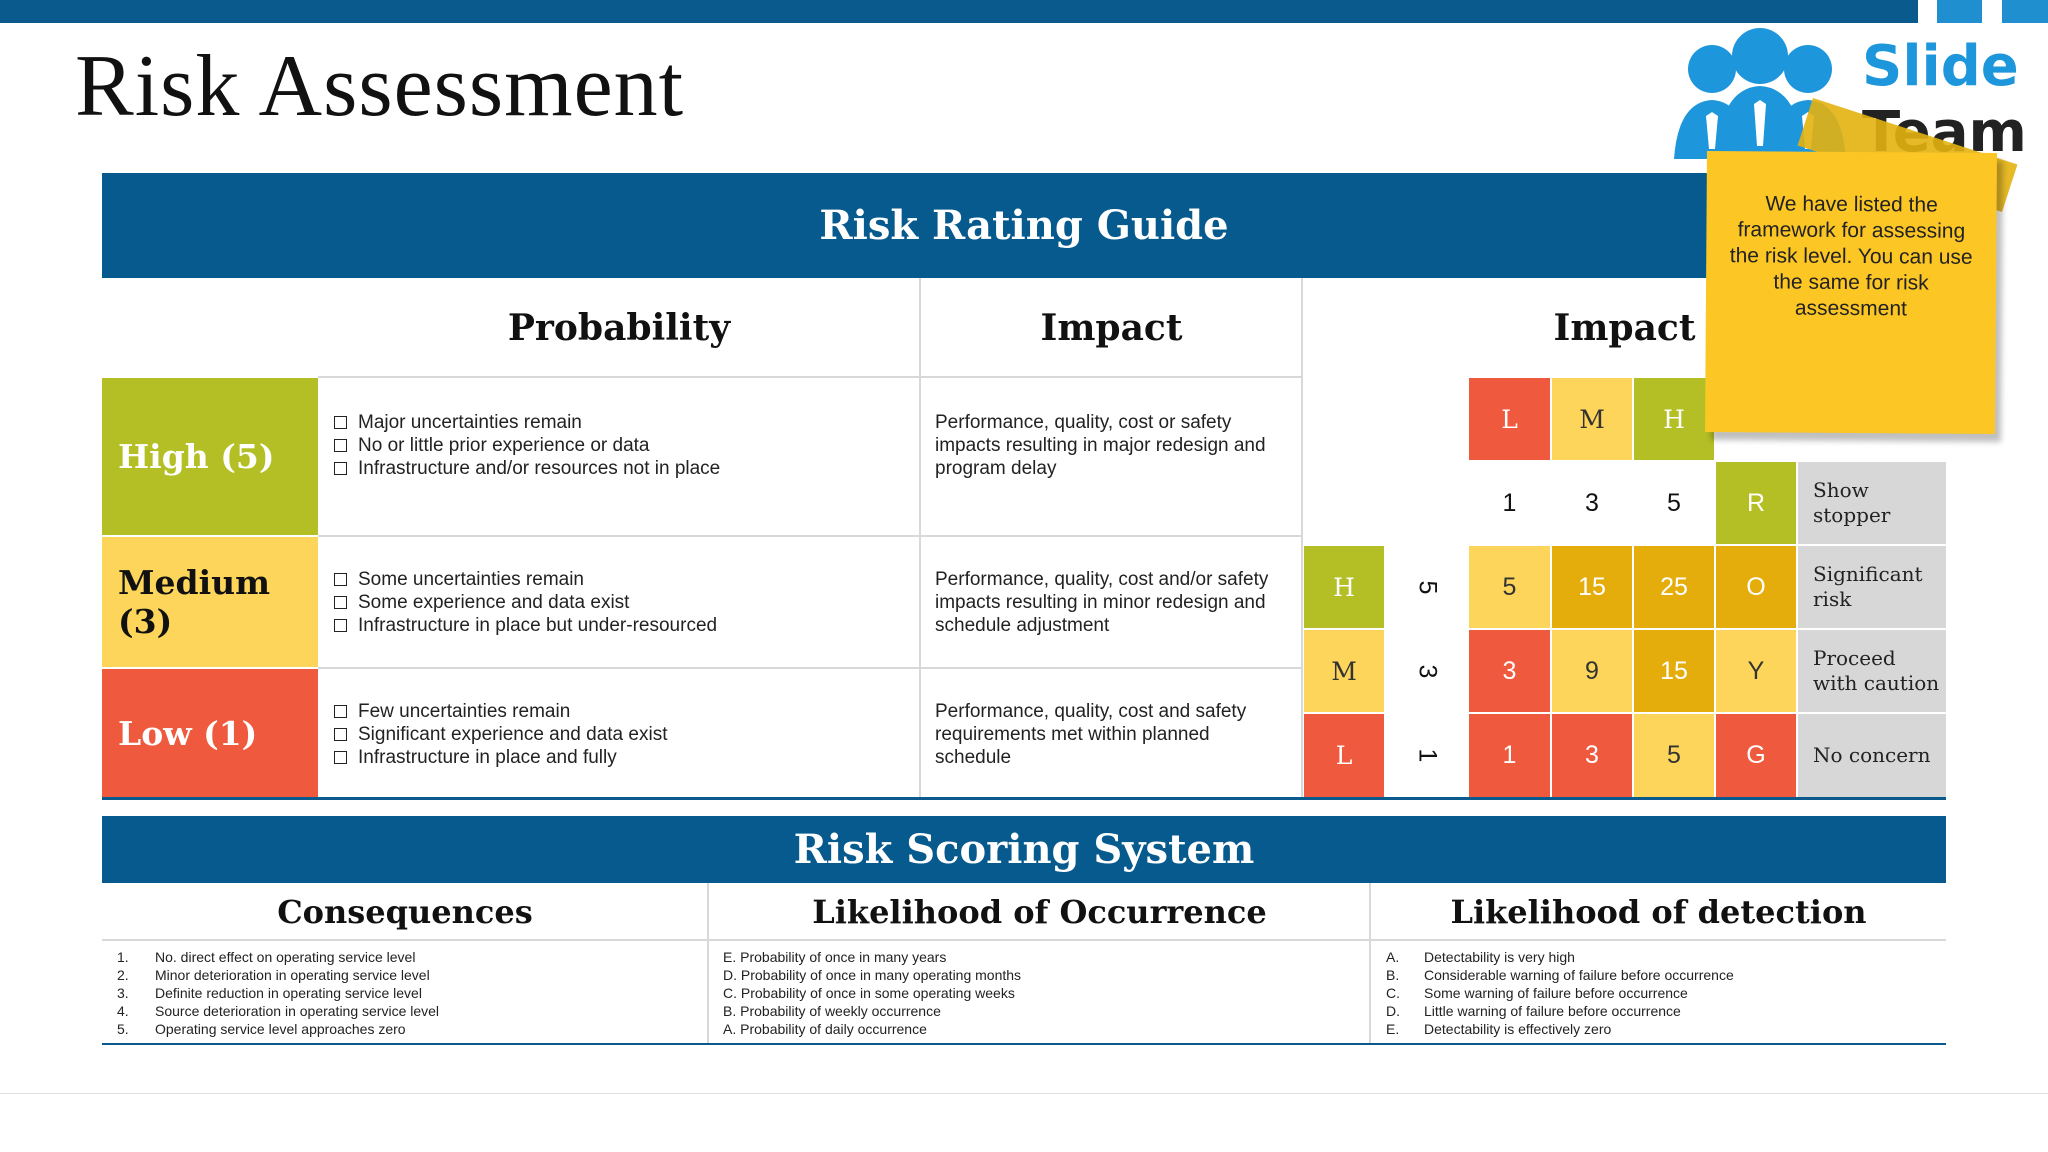  I want to click on prob-value: 5, so click(1427, 587).